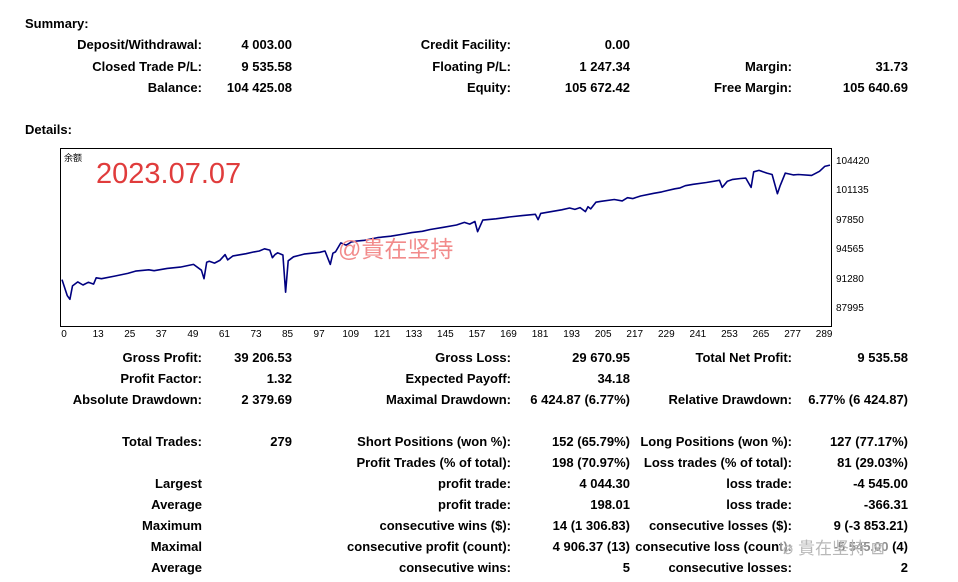  I want to click on total-trades-value: 279, so click(281, 441).